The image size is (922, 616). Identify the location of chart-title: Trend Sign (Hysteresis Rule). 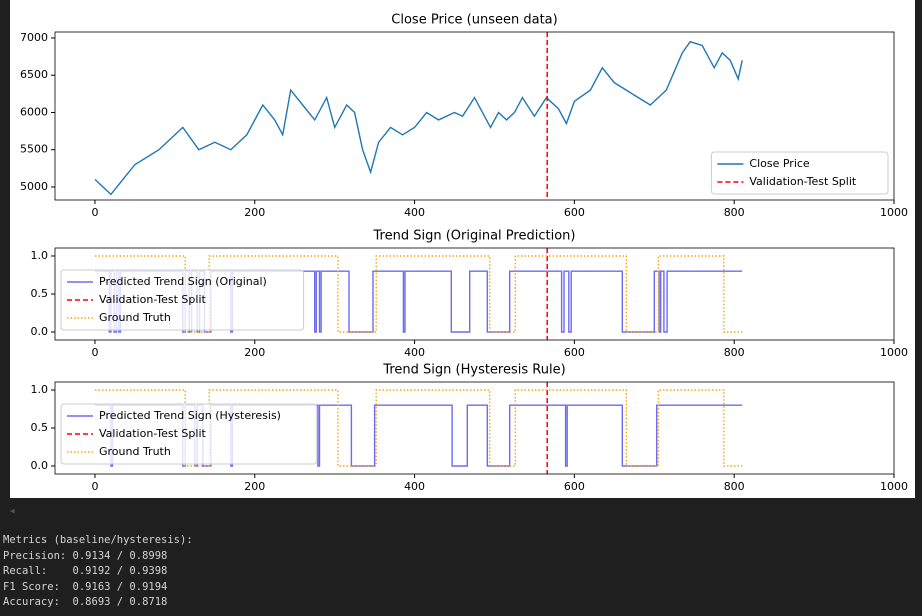
(473, 370).